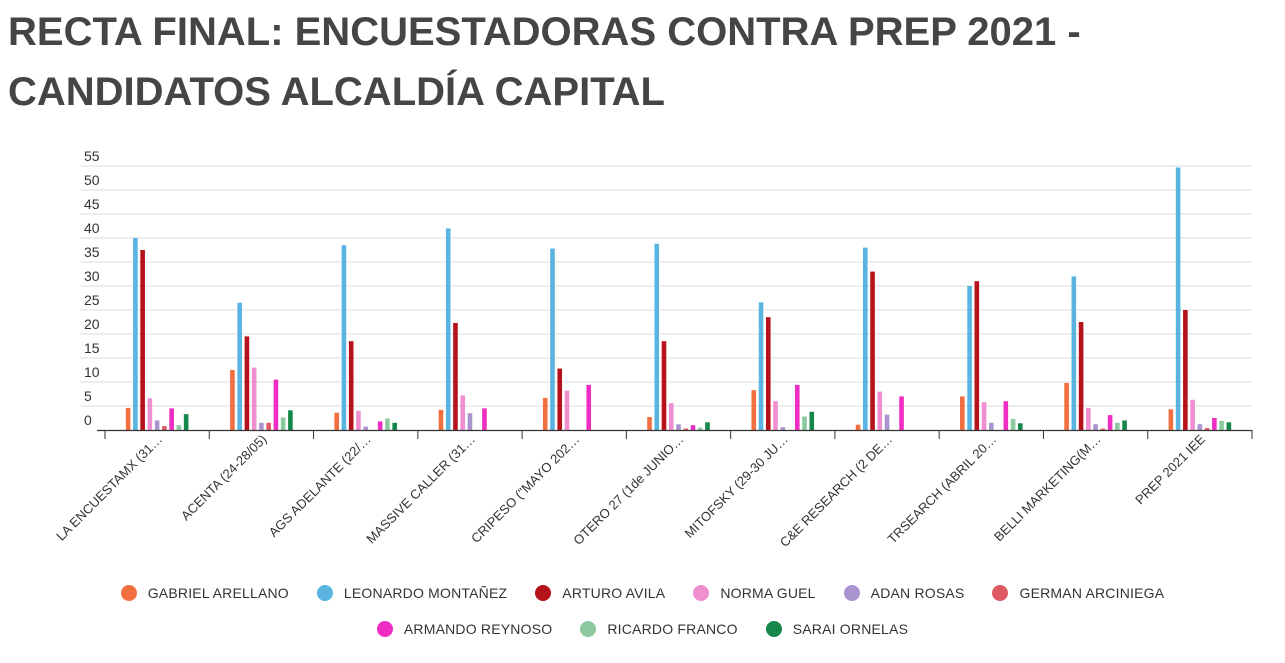 Image resolution: width=1285 pixels, height=663 pixels. What do you see at coordinates (1092, 593) in the screenshot?
I see `legend-label: GERMAN ARCINIEGA` at bounding box center [1092, 593].